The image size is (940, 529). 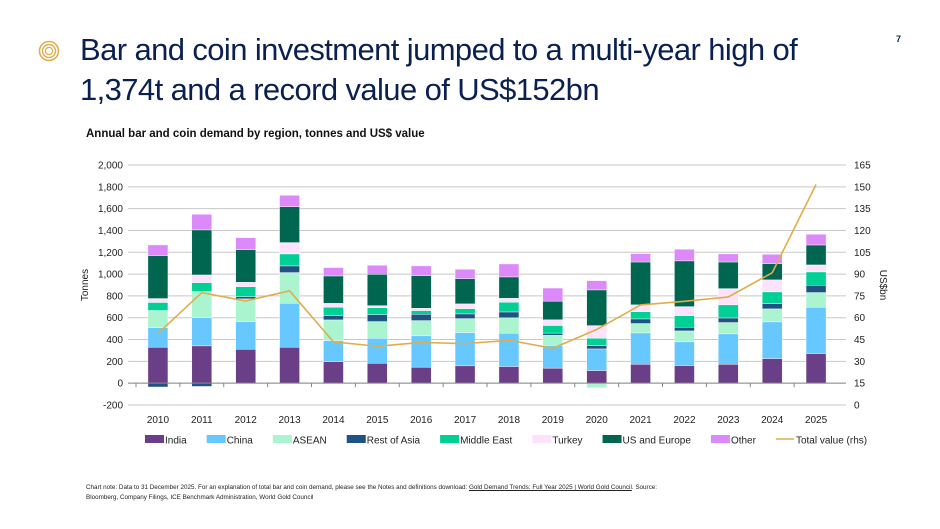 What do you see at coordinates (862, 166) in the screenshot?
I see `y2-tick-label: 165` at bounding box center [862, 166].